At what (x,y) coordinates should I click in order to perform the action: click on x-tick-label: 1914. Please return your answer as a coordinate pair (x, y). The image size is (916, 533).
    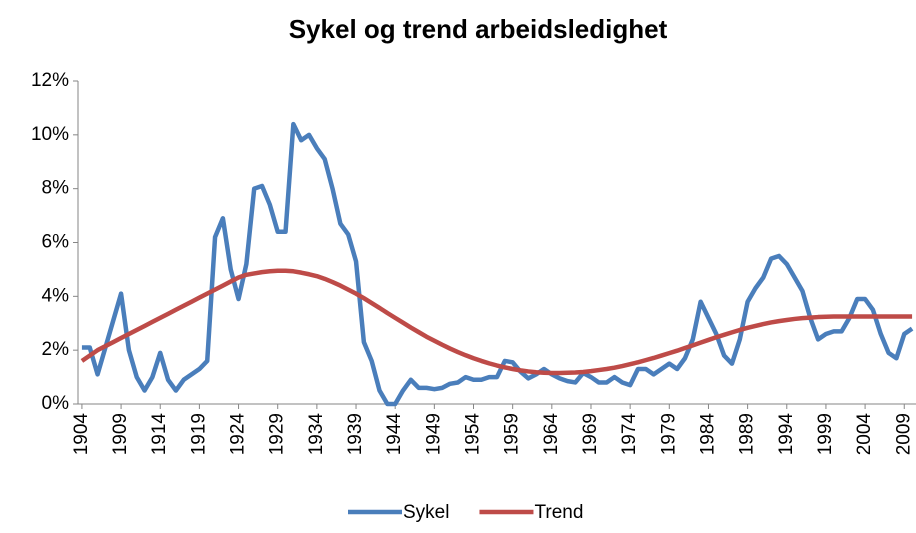
    Looking at the image, I should click on (159, 434).